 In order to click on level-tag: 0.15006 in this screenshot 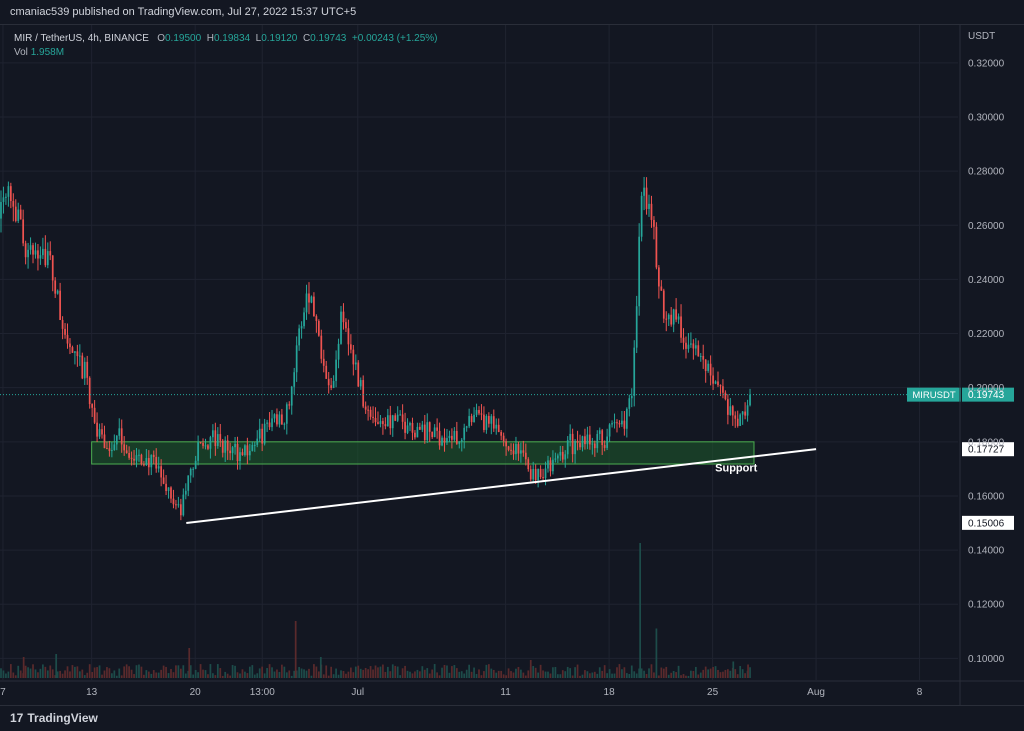, I will do `click(986, 523)`.